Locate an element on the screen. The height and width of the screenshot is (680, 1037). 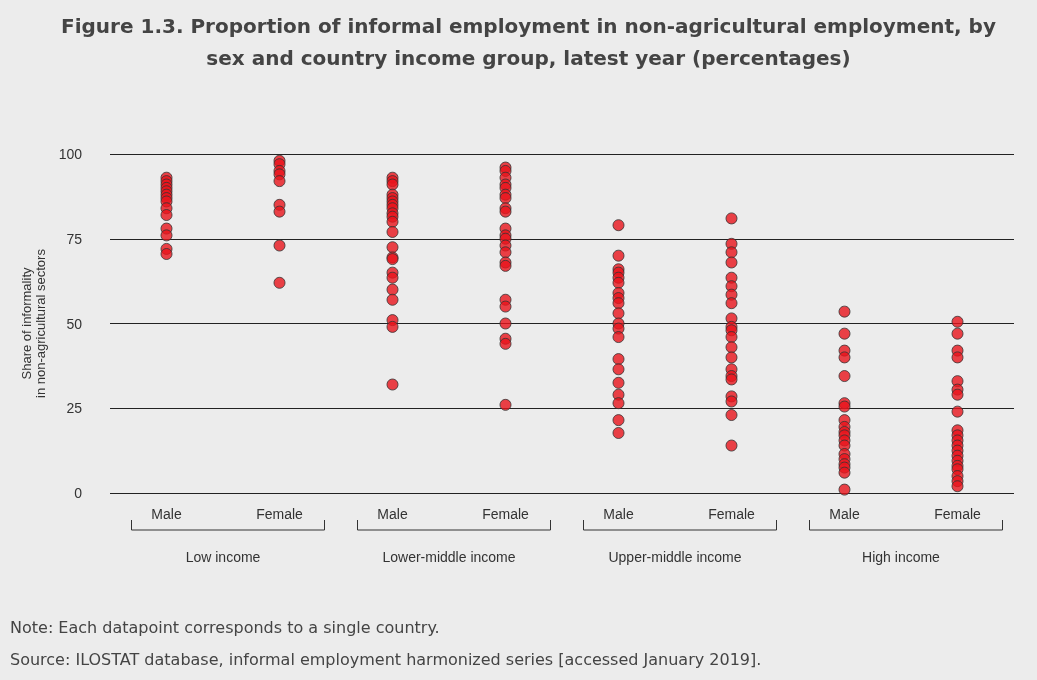
text: Note: Each datapoint corresponds to a single country. is located at coordinates (225, 628).